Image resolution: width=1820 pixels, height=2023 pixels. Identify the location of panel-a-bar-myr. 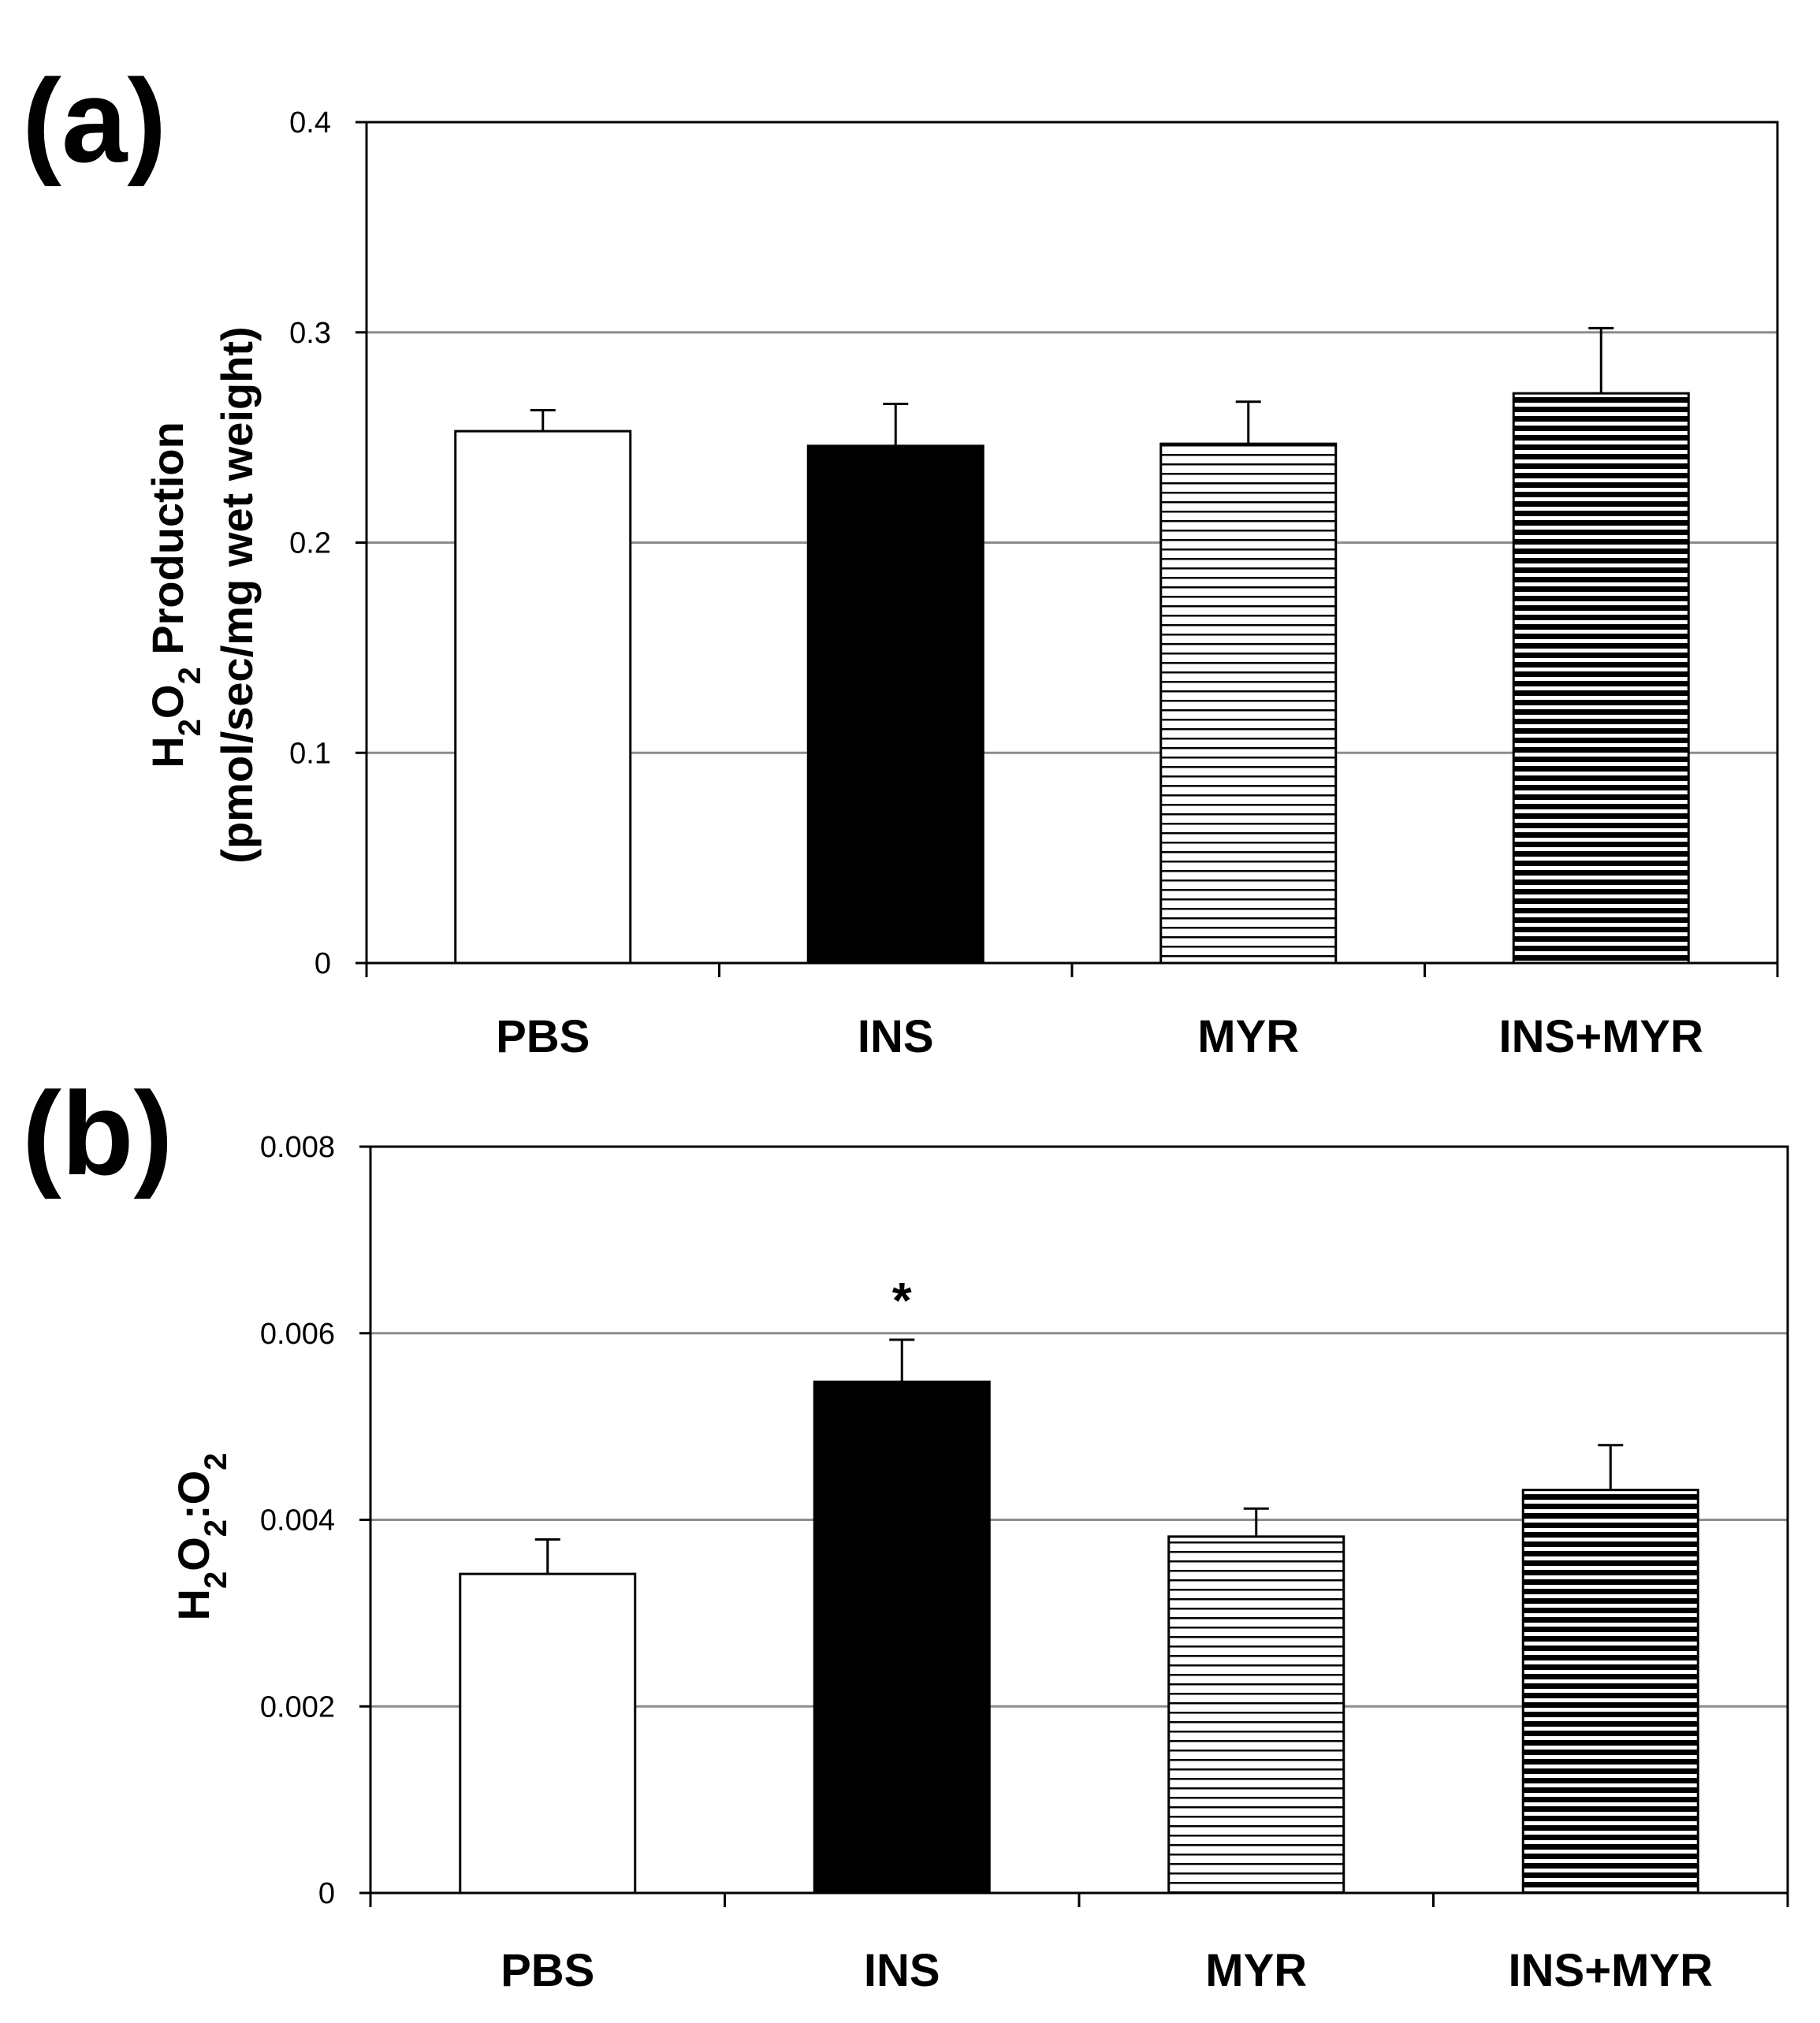
(1248, 703).